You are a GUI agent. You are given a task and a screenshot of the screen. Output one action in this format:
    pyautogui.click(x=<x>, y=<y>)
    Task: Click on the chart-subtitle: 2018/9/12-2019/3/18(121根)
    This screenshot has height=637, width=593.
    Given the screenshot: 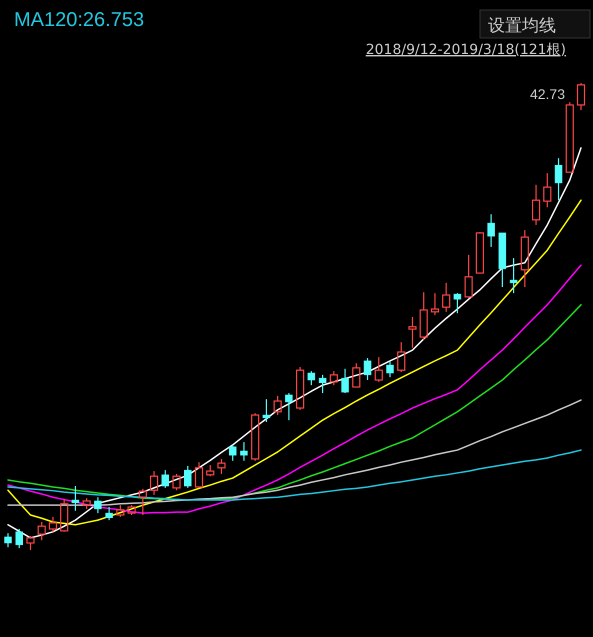 What is the action you would take?
    pyautogui.click(x=466, y=50)
    